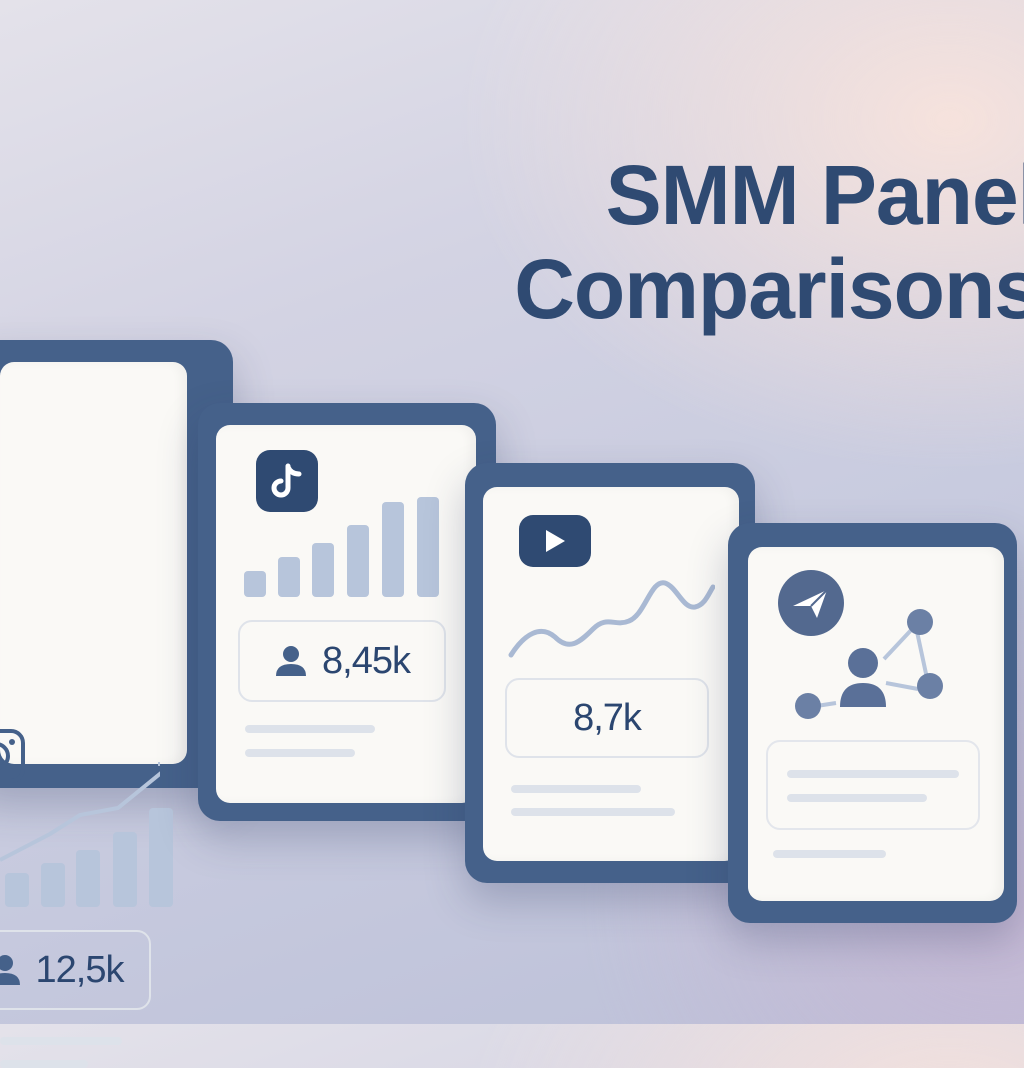 The width and height of the screenshot is (1024, 1068). I want to click on page-title: SMM Panel Comparisons, so click(769, 242).